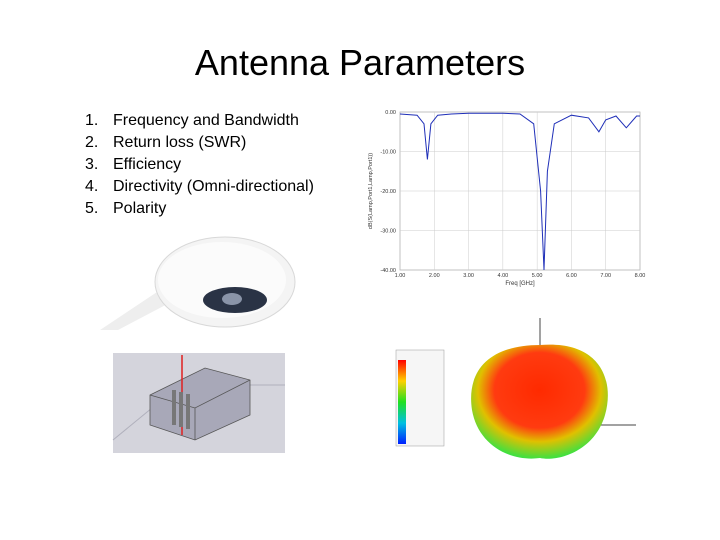 The height and width of the screenshot is (540, 720). Describe the element at coordinates (520, 284) in the screenshot. I see `x-axis-label: Freq [GHz]` at that location.